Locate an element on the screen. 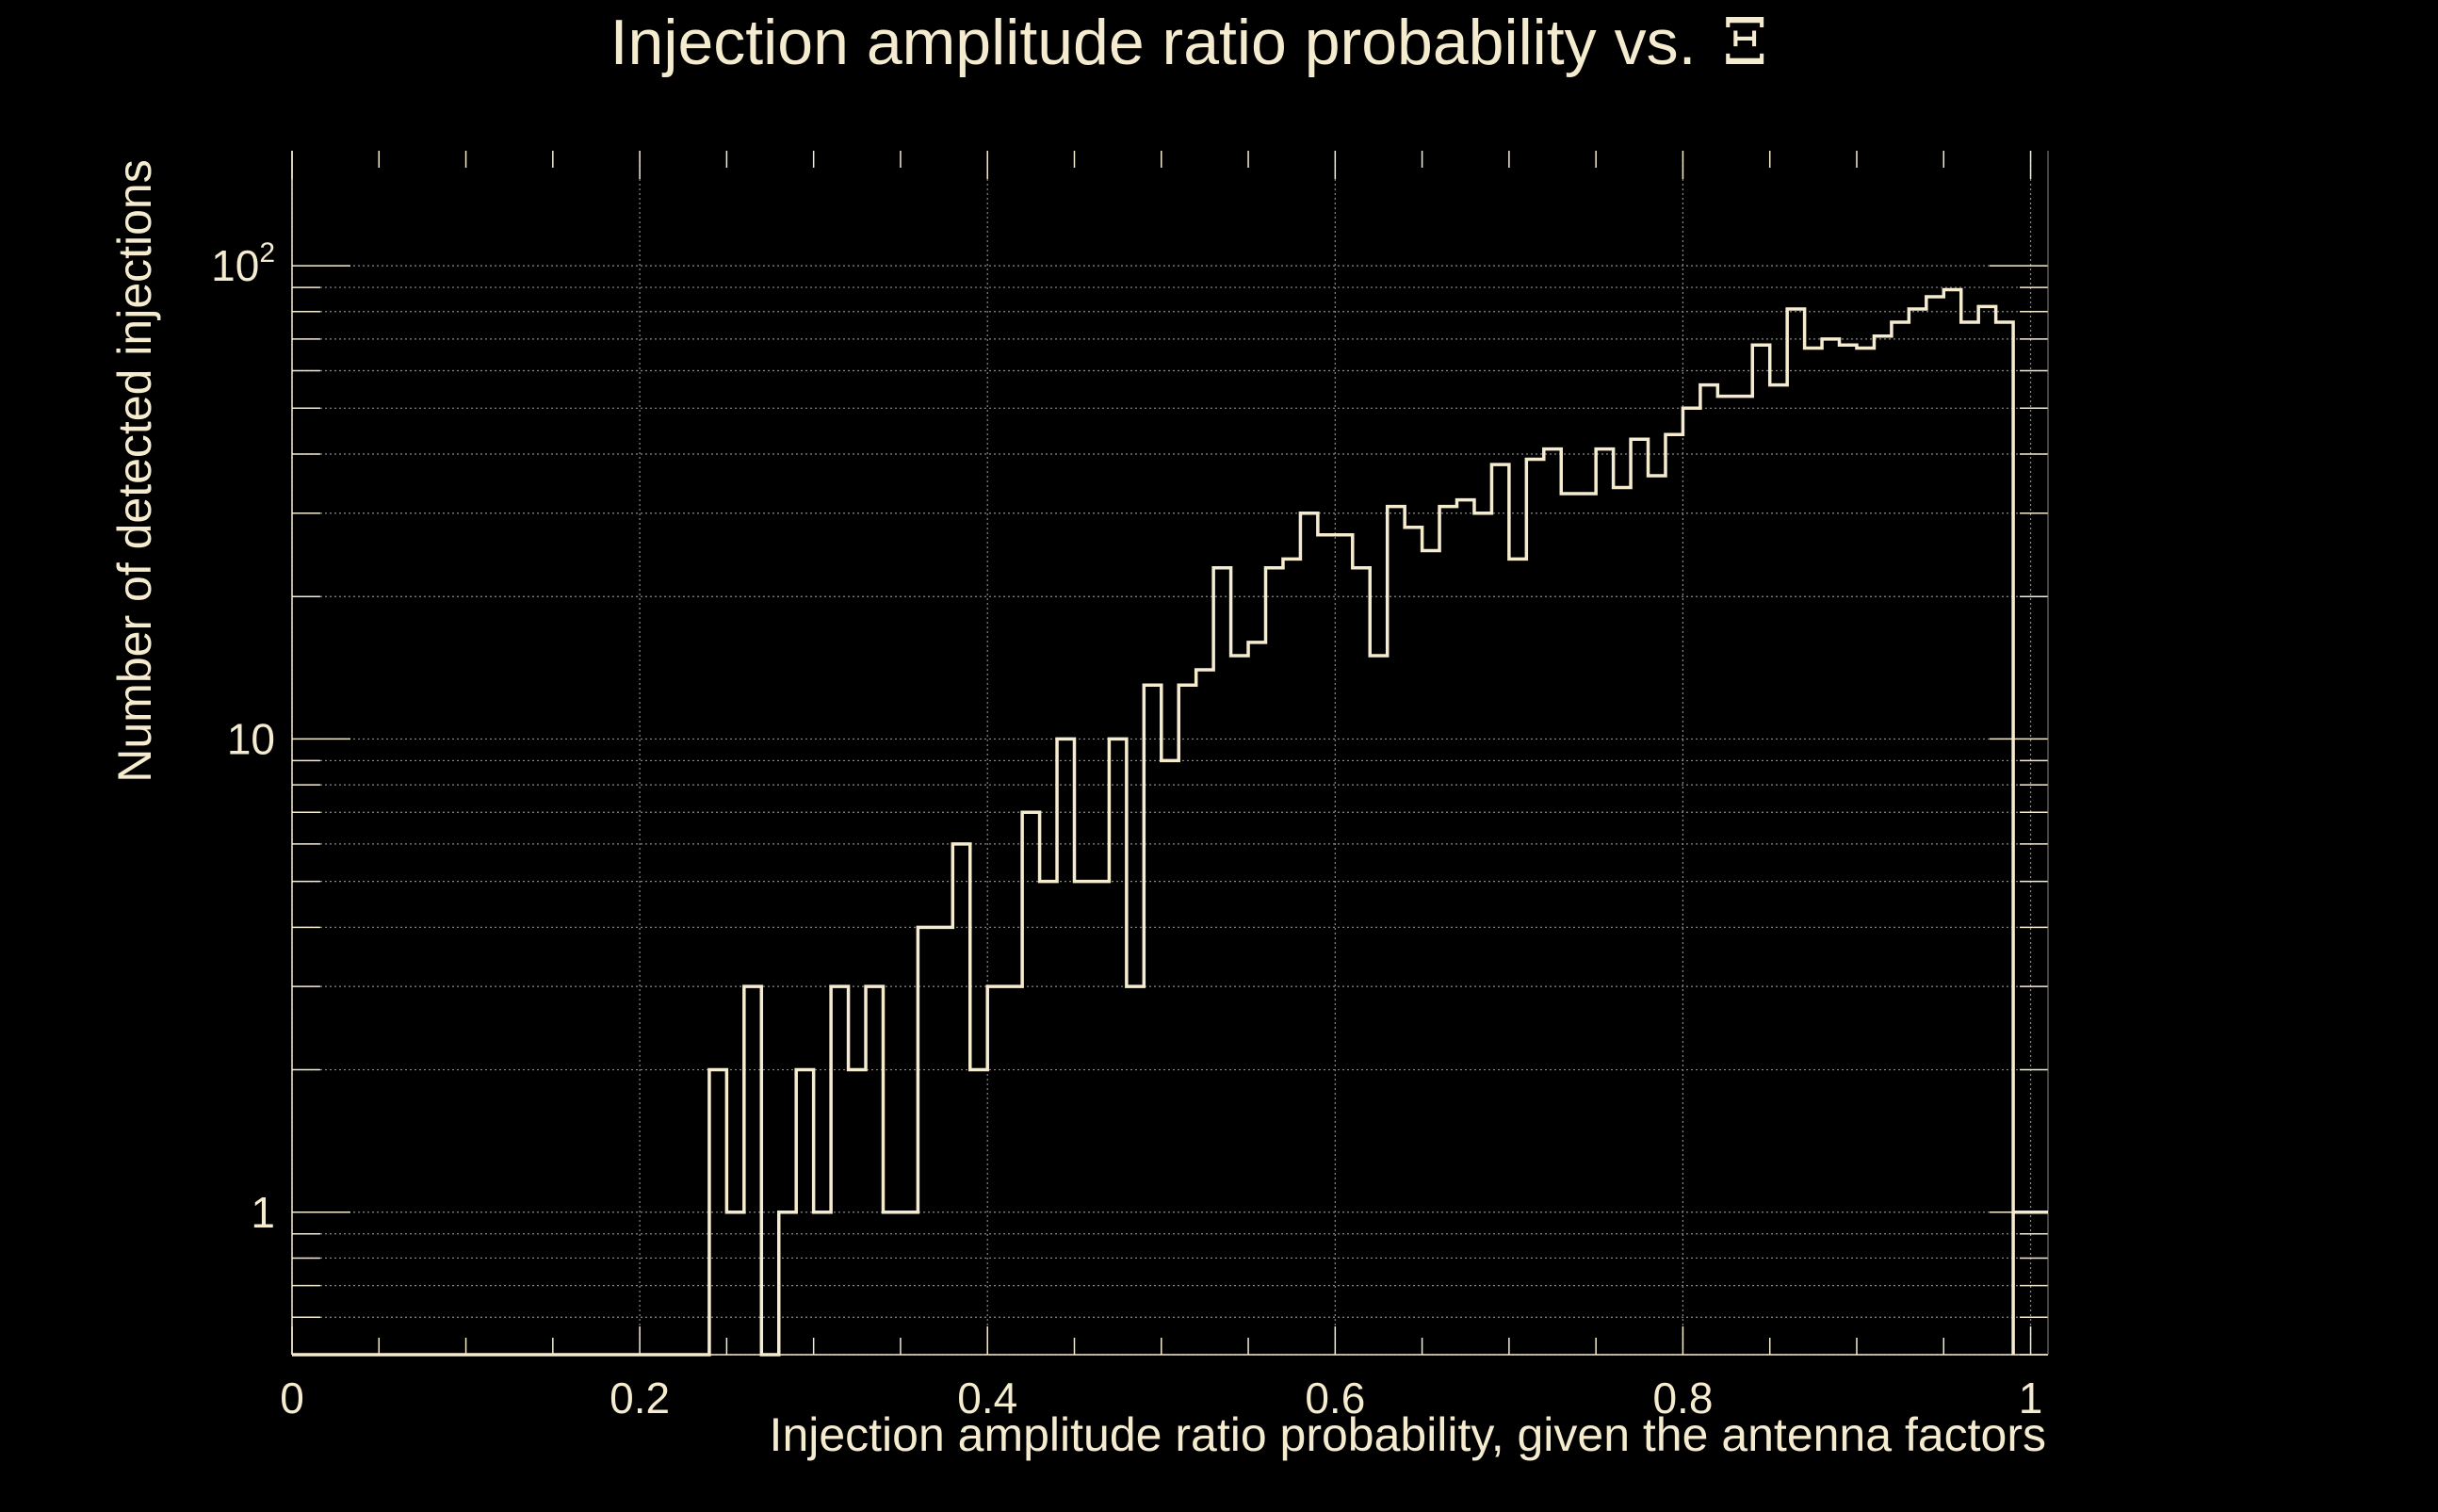 Image resolution: width=2438 pixels, height=1512 pixels. y-tick-label: 1 is located at coordinates (263, 1212).